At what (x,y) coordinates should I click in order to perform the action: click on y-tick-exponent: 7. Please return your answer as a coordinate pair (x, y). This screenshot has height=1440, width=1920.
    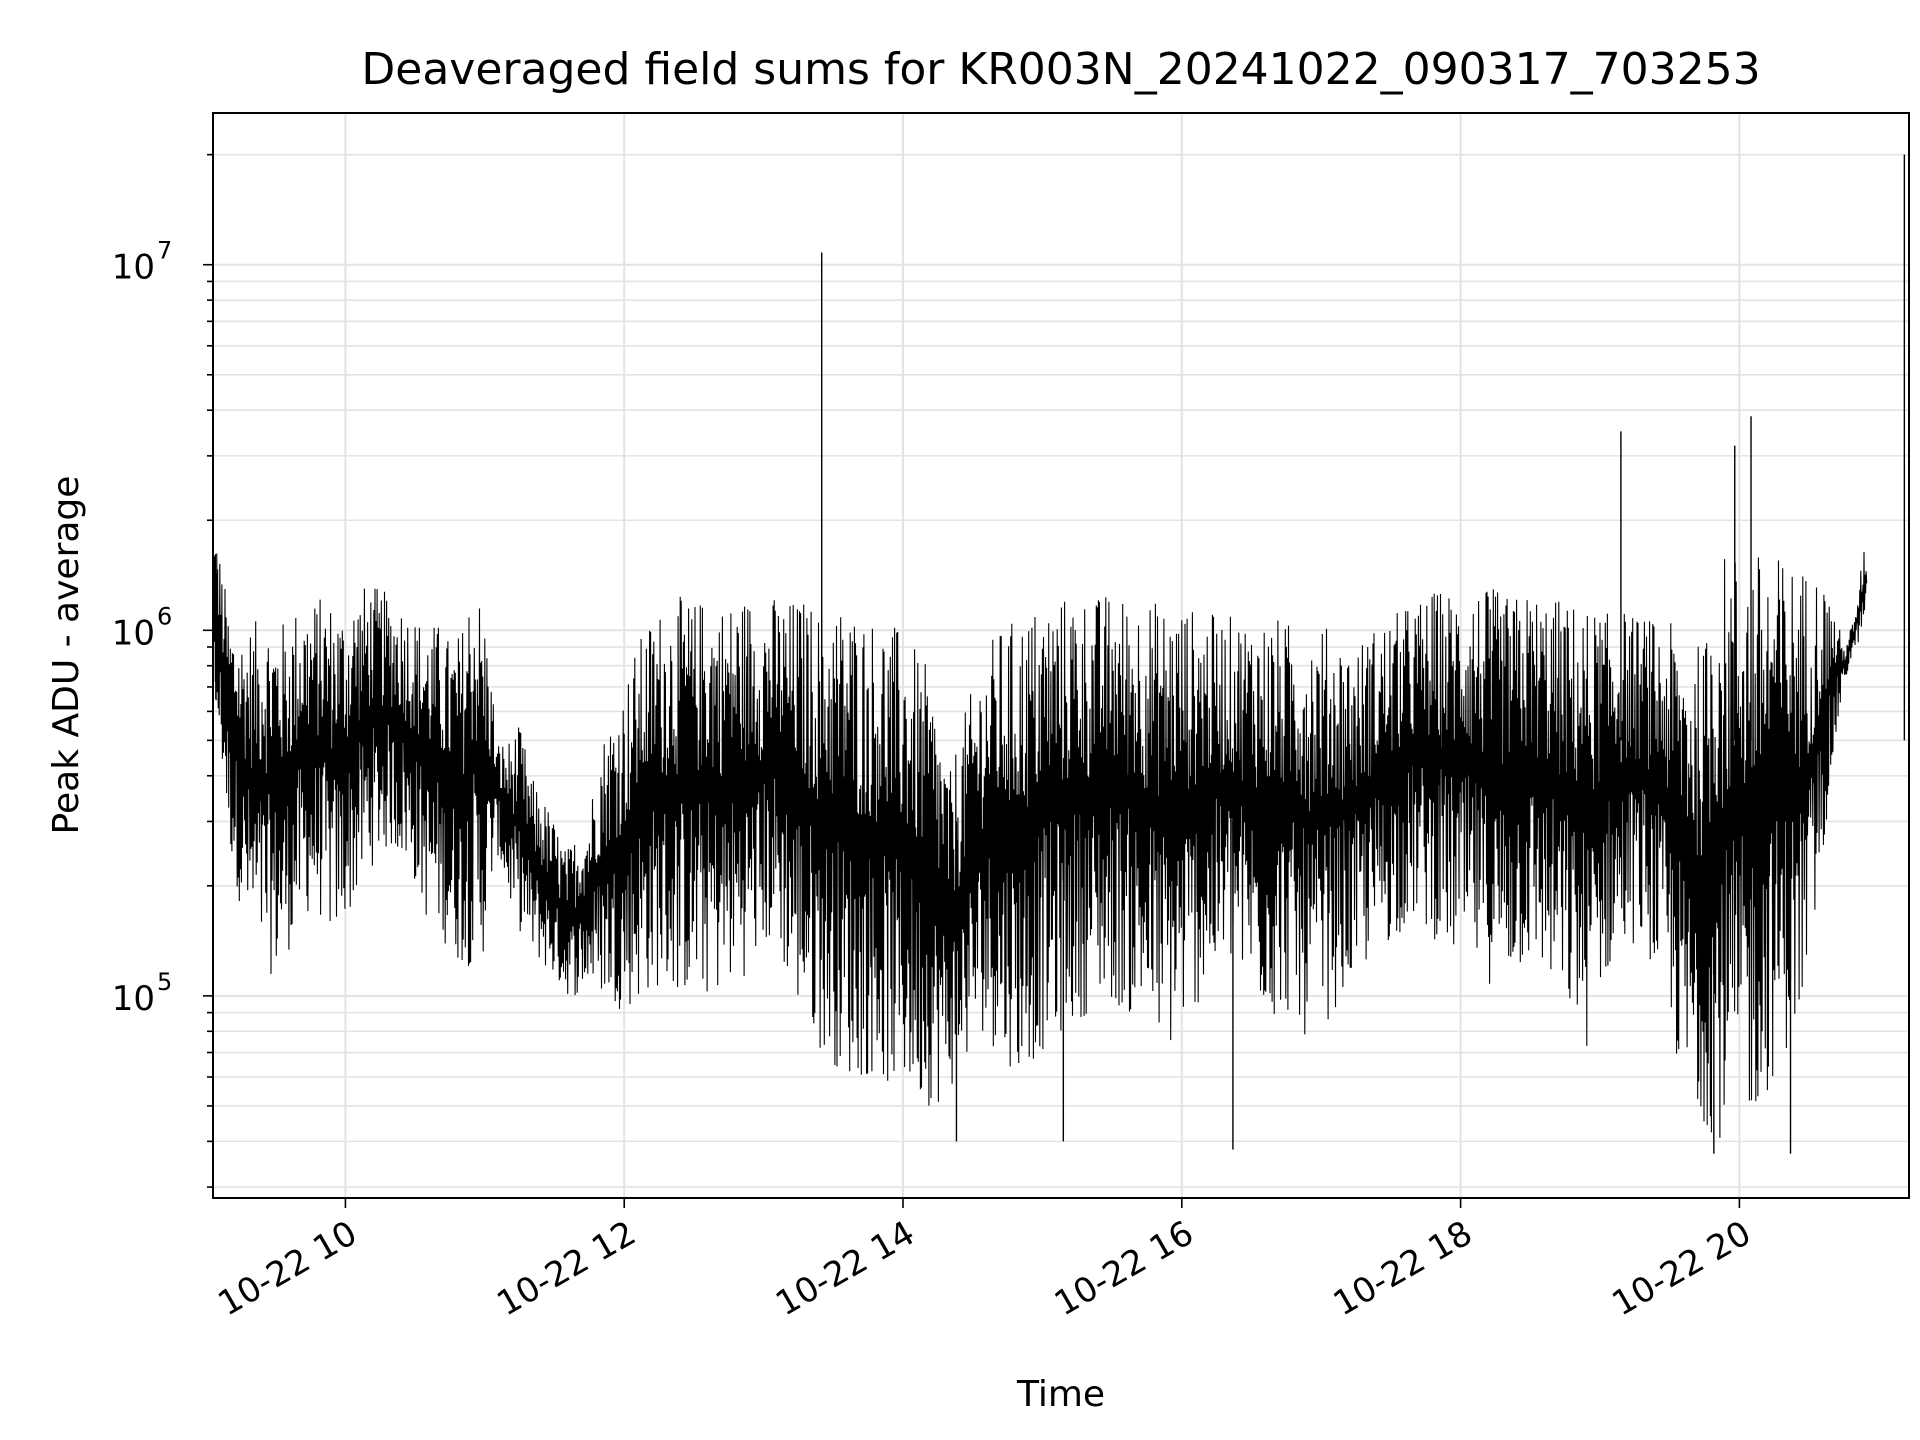
    Looking at the image, I should click on (164, 251).